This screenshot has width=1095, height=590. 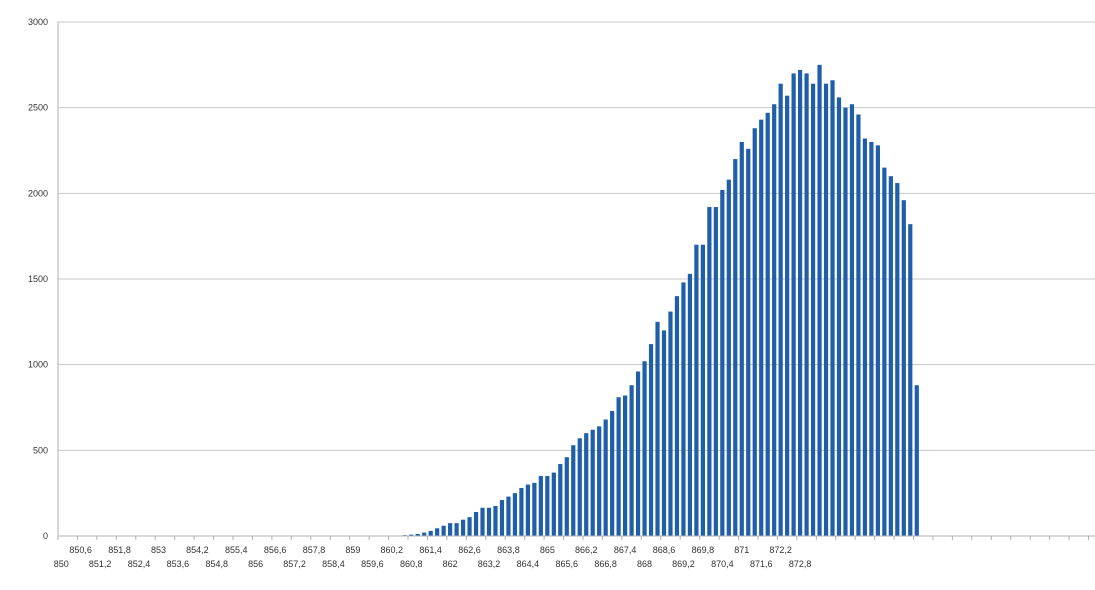 I want to click on x-tick-label: 866,2, so click(x=586, y=550).